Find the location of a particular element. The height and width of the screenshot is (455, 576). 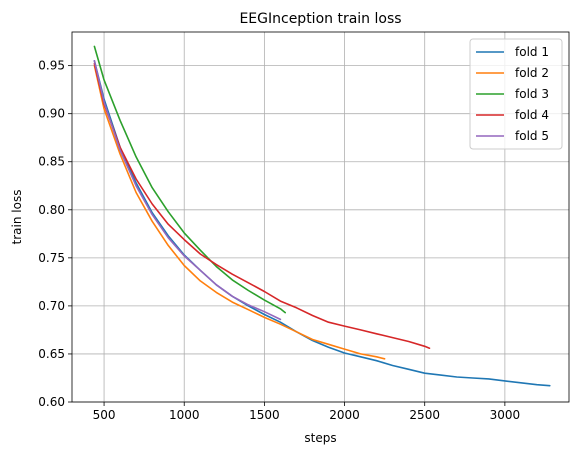

legend-label-fold-4: fold 4 is located at coordinates (532, 115).